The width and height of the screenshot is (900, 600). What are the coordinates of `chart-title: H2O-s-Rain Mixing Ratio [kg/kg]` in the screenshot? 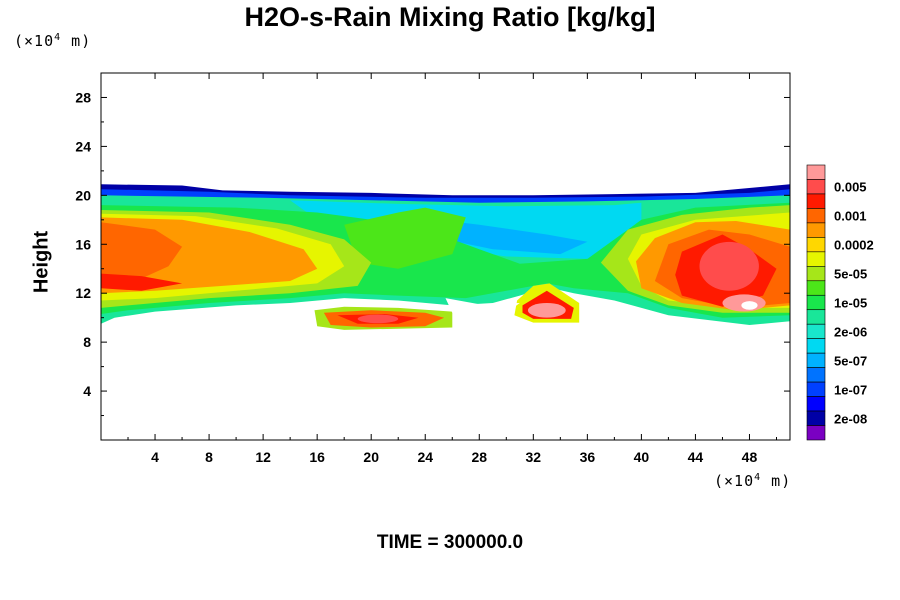 It's located at (450, 17).